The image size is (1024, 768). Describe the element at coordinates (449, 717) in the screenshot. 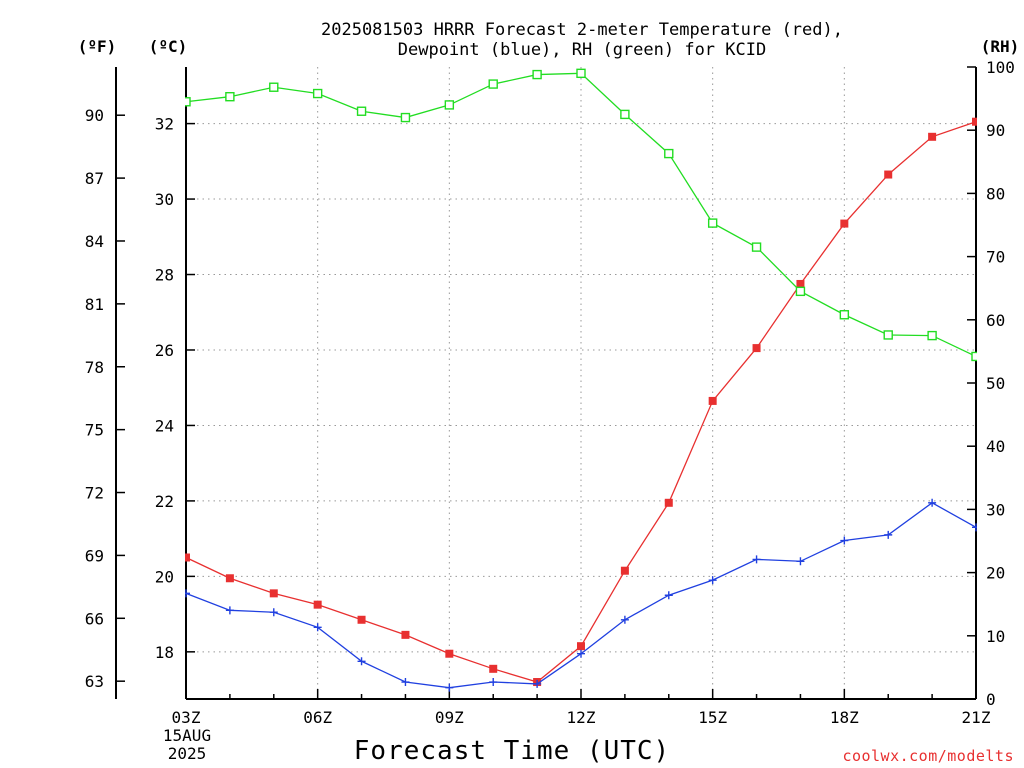

I see `x-tick-label: 09Z` at that location.